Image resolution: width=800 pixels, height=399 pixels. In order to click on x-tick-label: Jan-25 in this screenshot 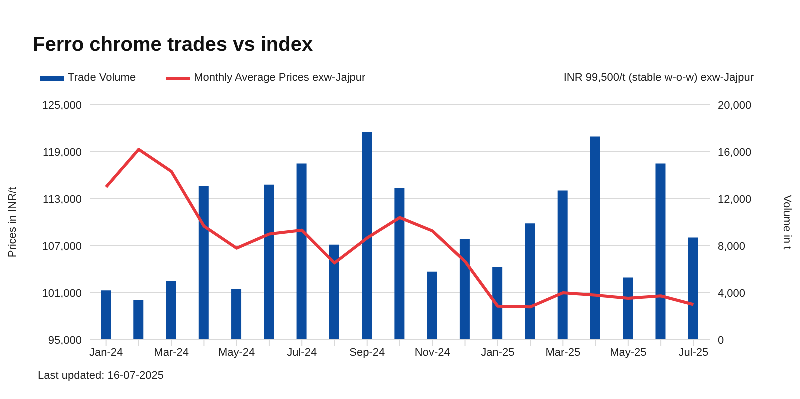, I will do `click(498, 352)`.